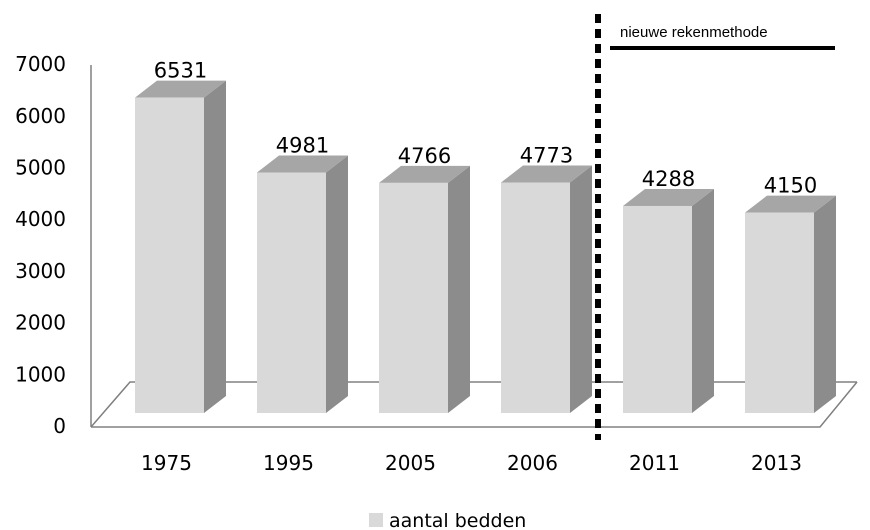 This screenshot has width=870, height=530. I want to click on x-tick-label: 2006, so click(532, 463).